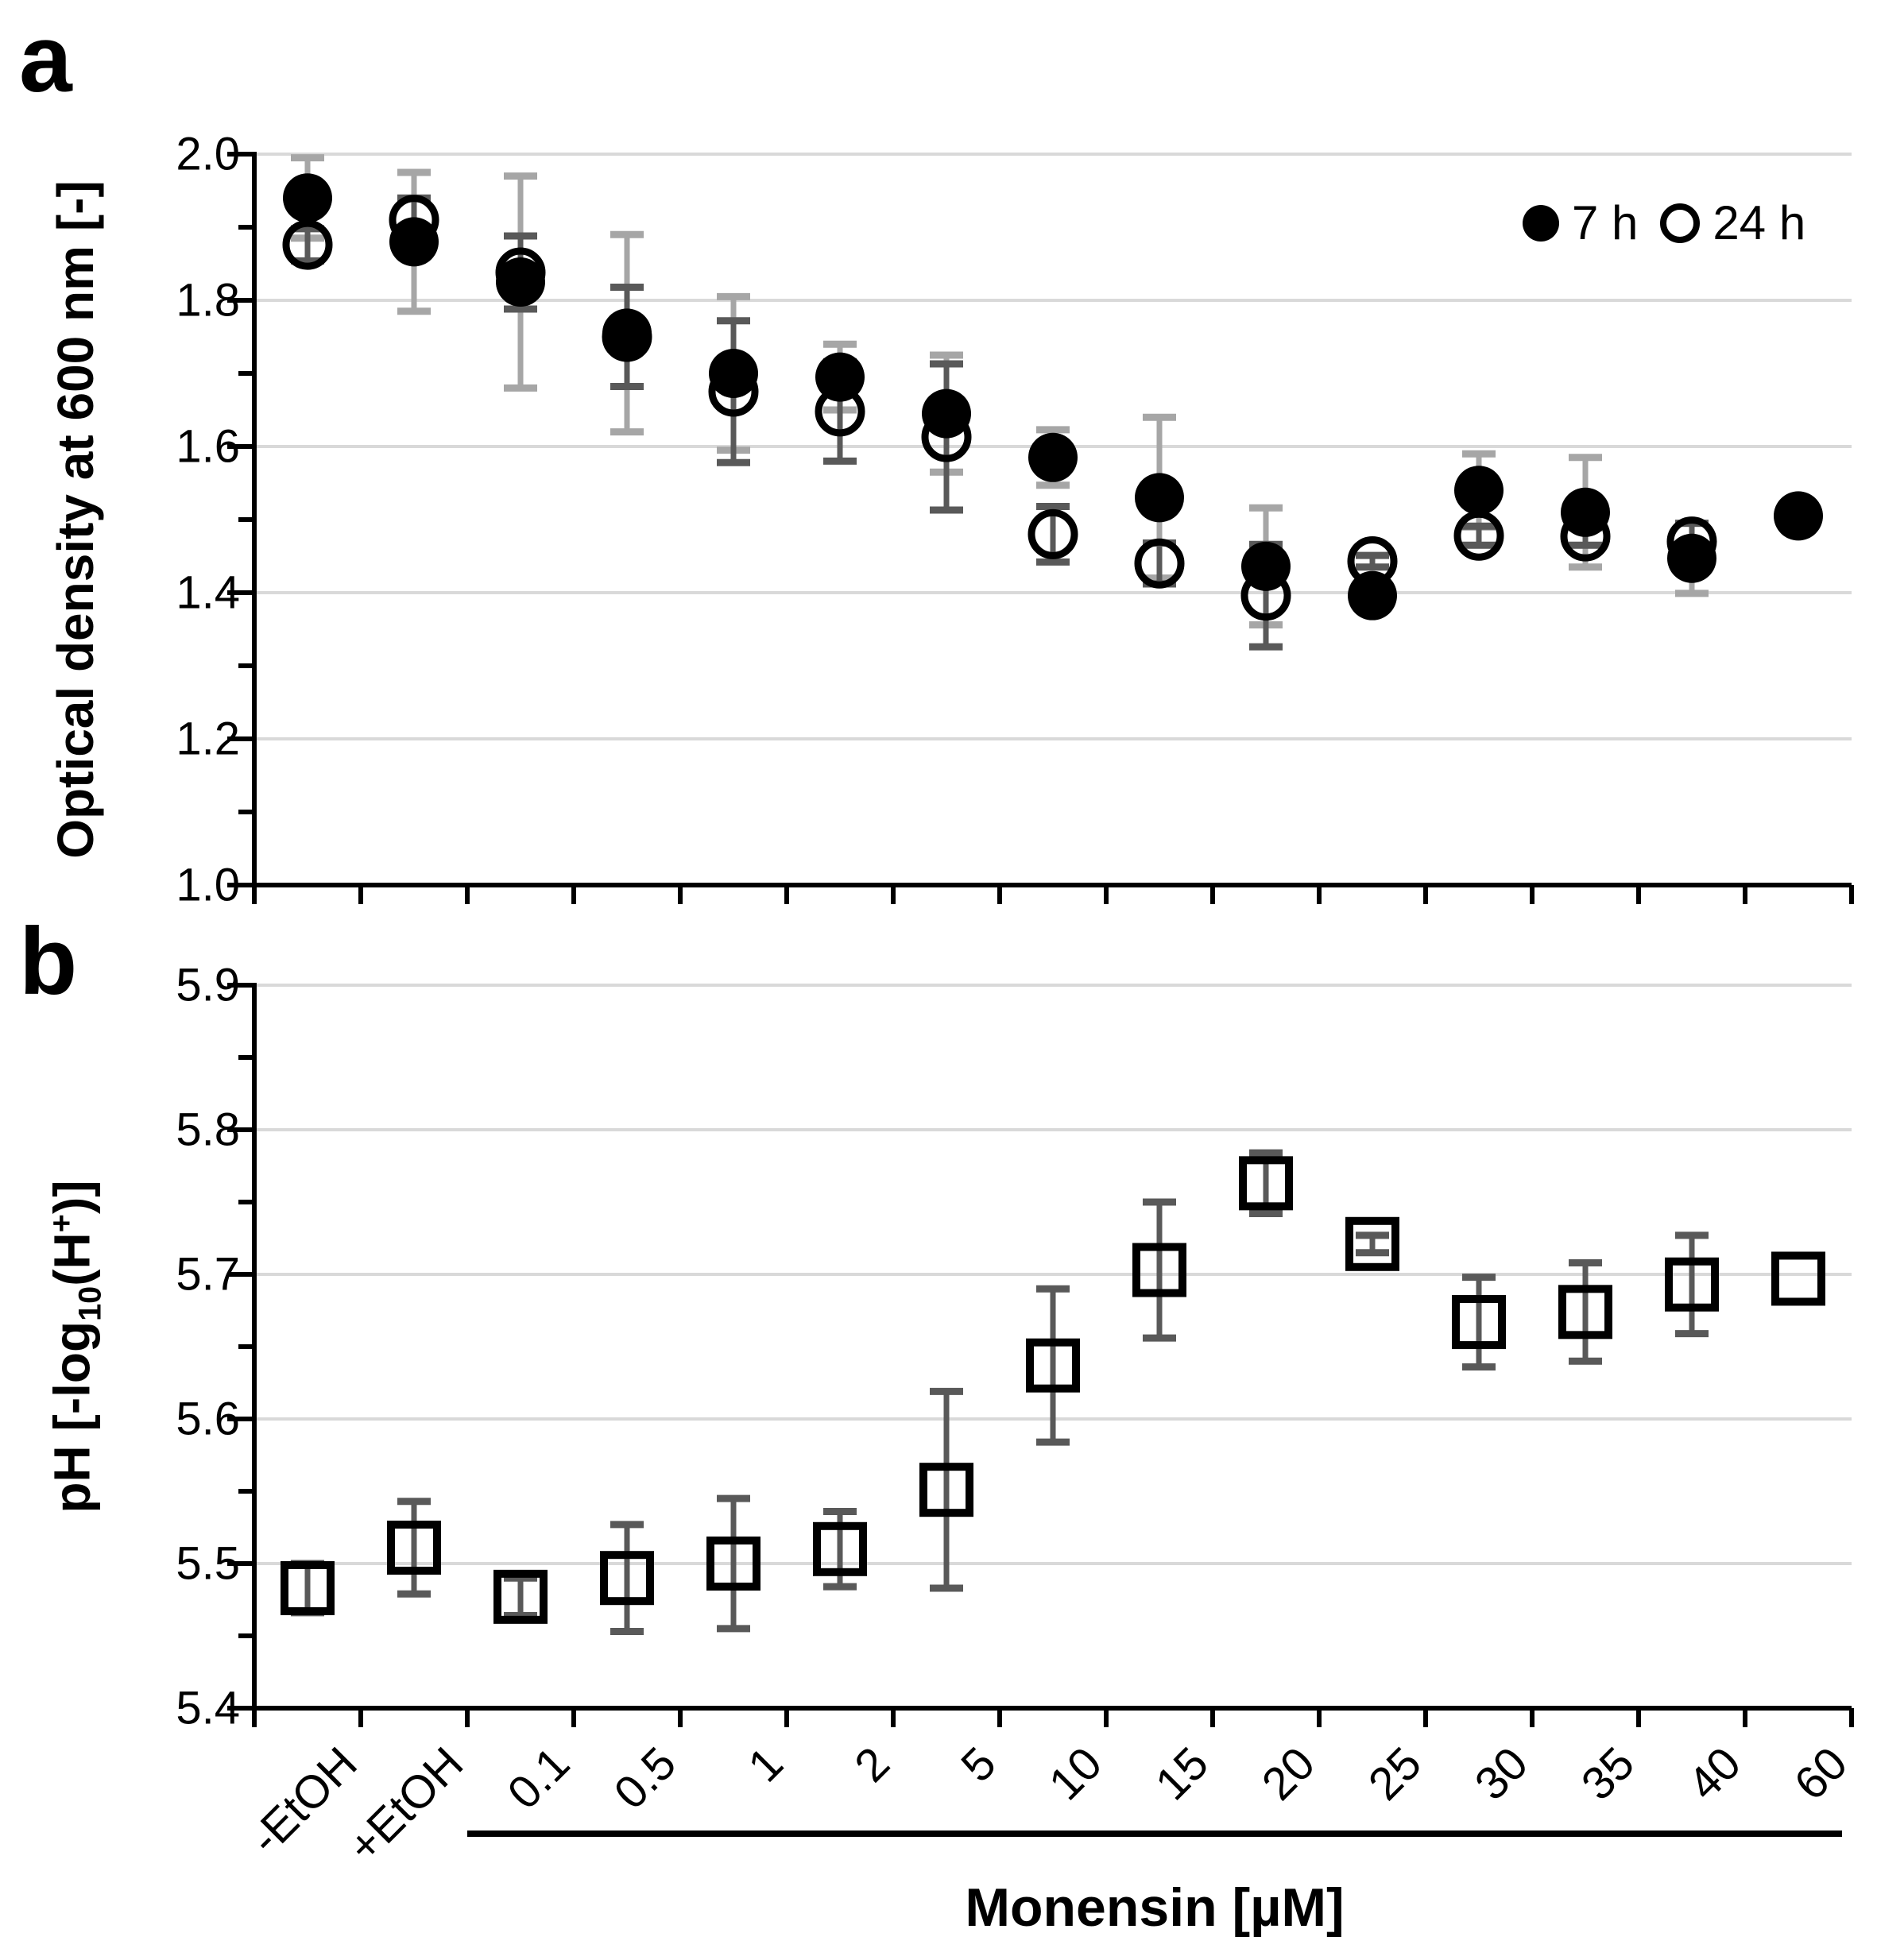 Image resolution: width=1877 pixels, height=1960 pixels. Describe the element at coordinates (1606, 222) in the screenshot. I see `legend-label-7h: 7 h` at that location.